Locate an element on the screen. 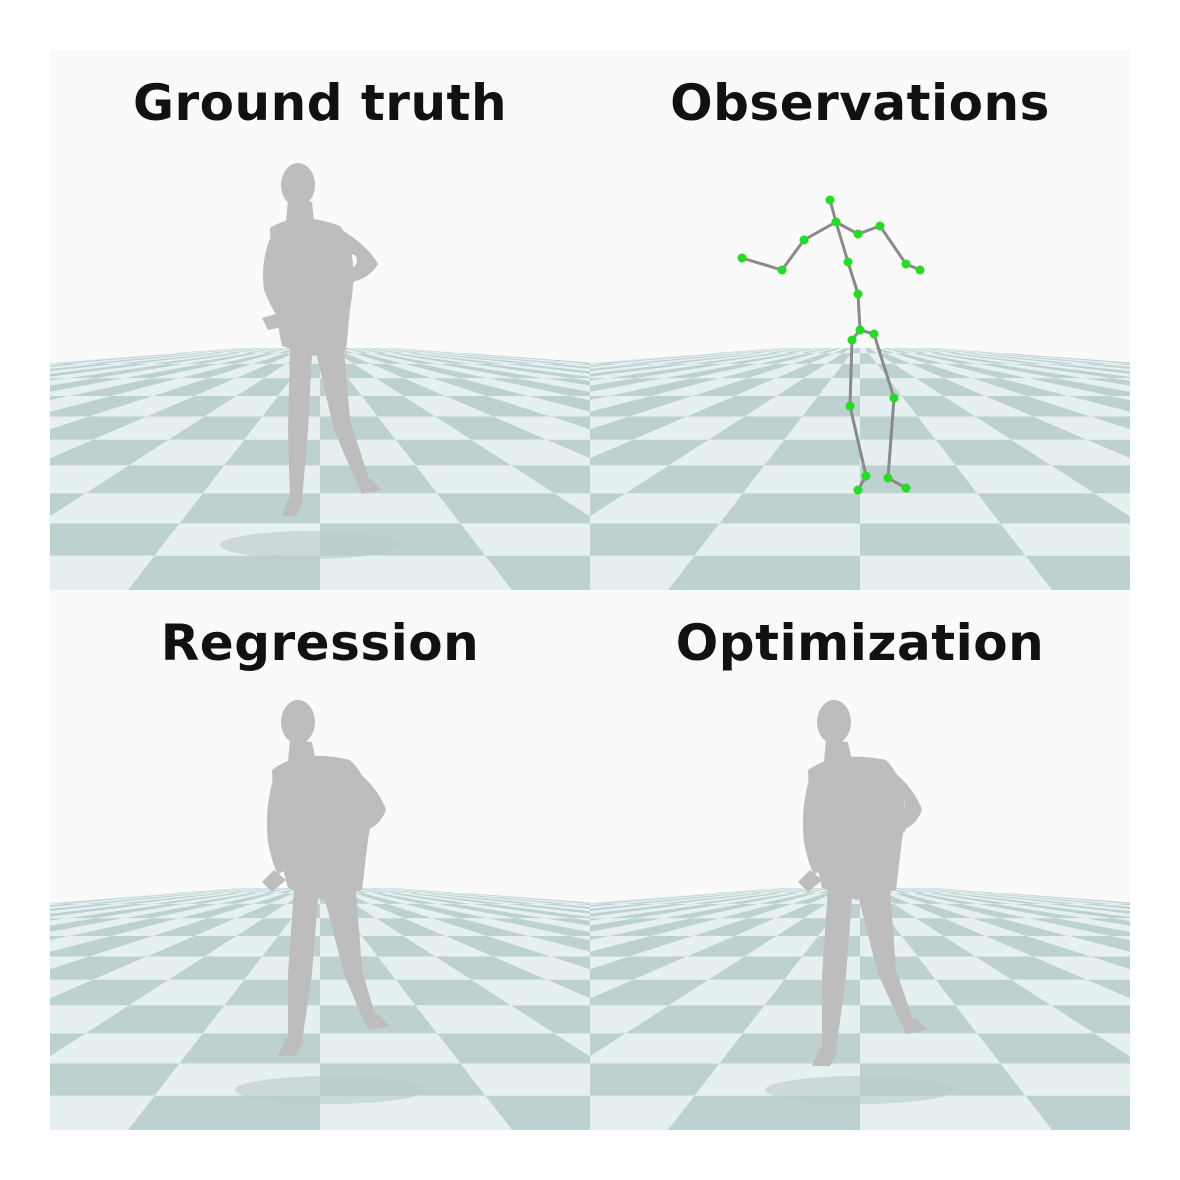 This screenshot has width=1180, height=1180. panel-title: Ground truth is located at coordinates (320, 103).